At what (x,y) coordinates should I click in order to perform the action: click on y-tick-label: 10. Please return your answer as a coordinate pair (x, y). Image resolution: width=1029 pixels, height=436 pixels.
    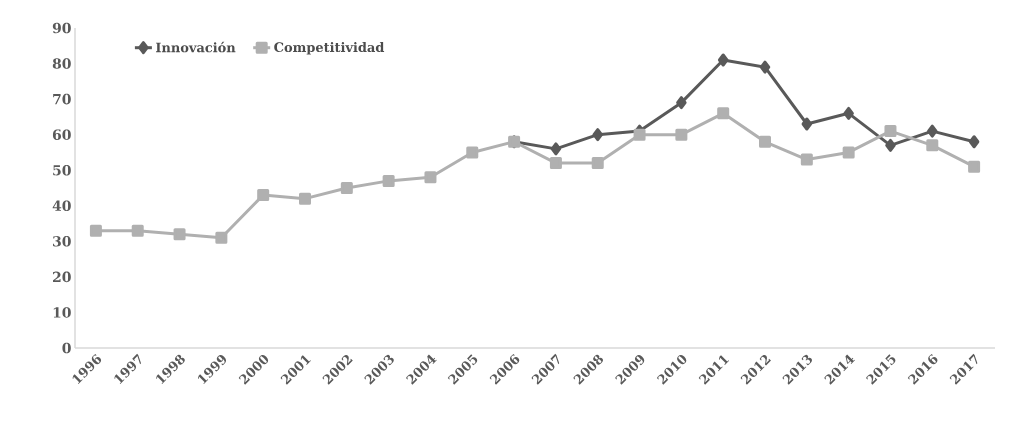
    Looking at the image, I should click on (62, 312).